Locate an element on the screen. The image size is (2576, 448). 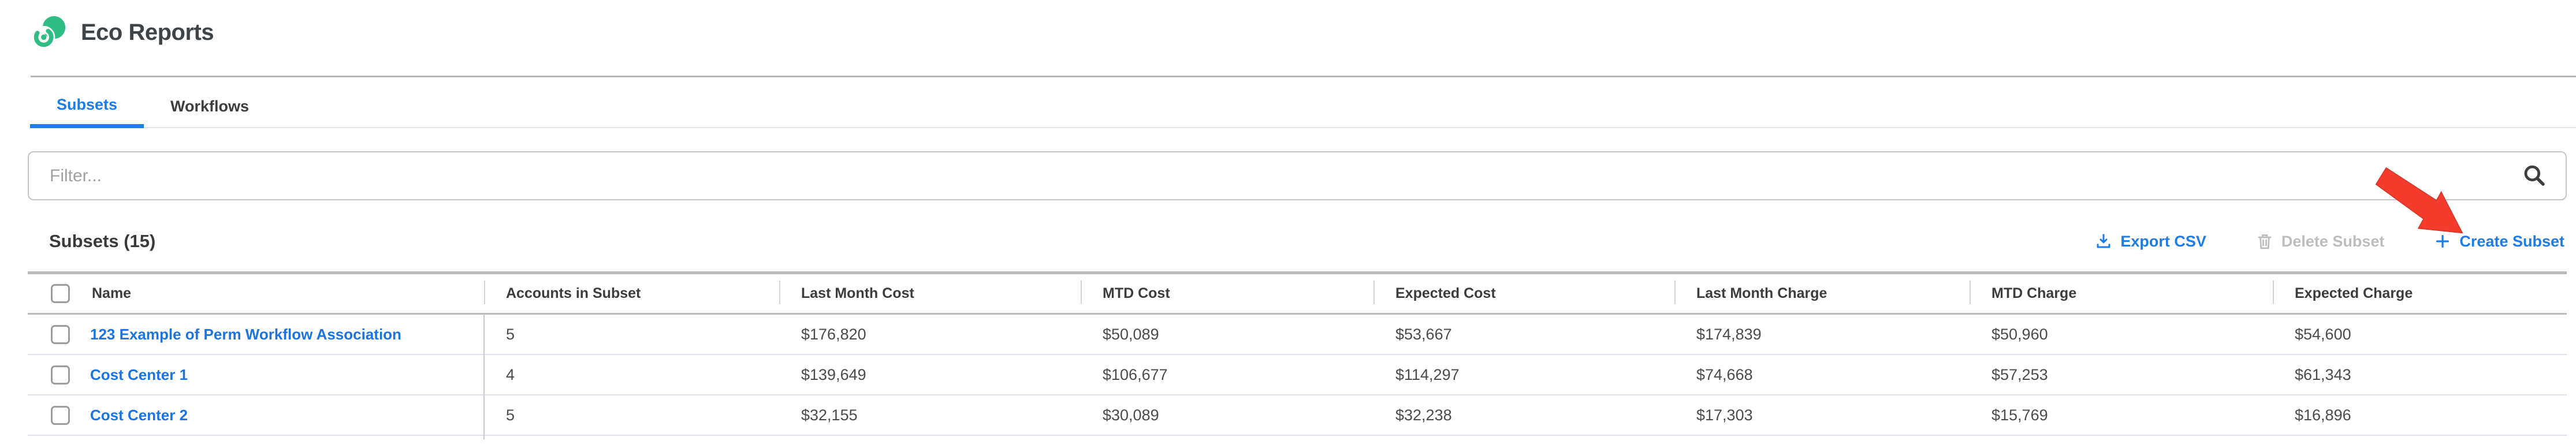
export-csv-button: Export CSV is located at coordinates (2150, 242).